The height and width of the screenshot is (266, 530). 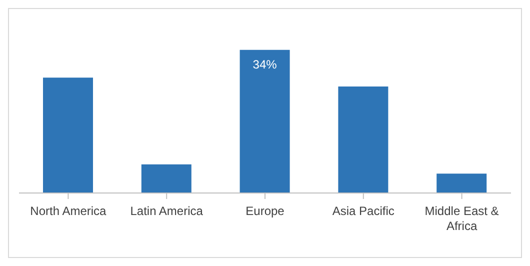 I want to click on x-tick-label: Middle East & Africa, so click(x=461, y=218).